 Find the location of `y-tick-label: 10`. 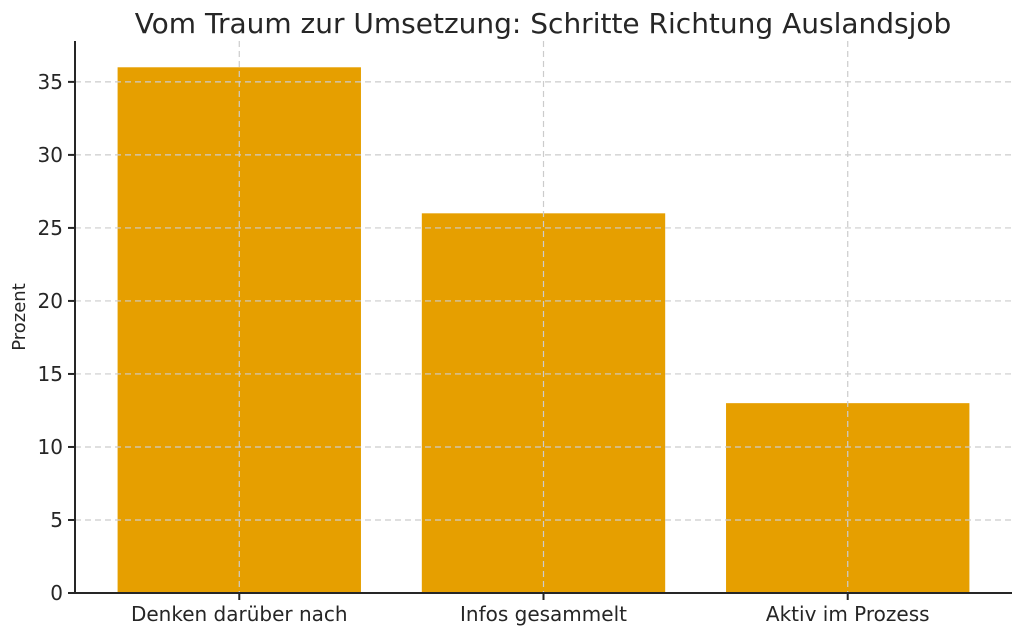

y-tick-label: 10 is located at coordinates (50, 447).